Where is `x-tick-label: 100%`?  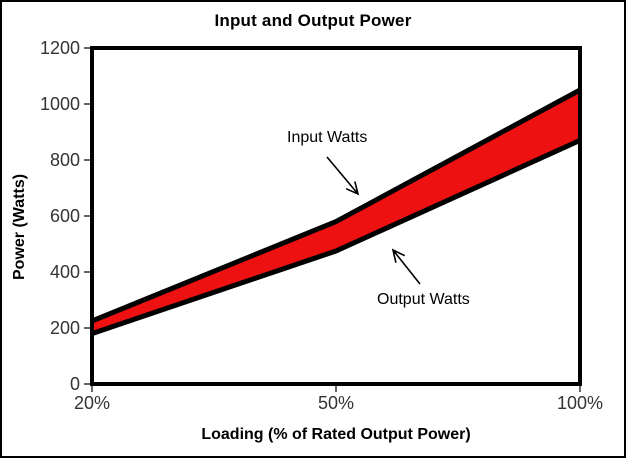
x-tick-label: 100% is located at coordinates (580, 403).